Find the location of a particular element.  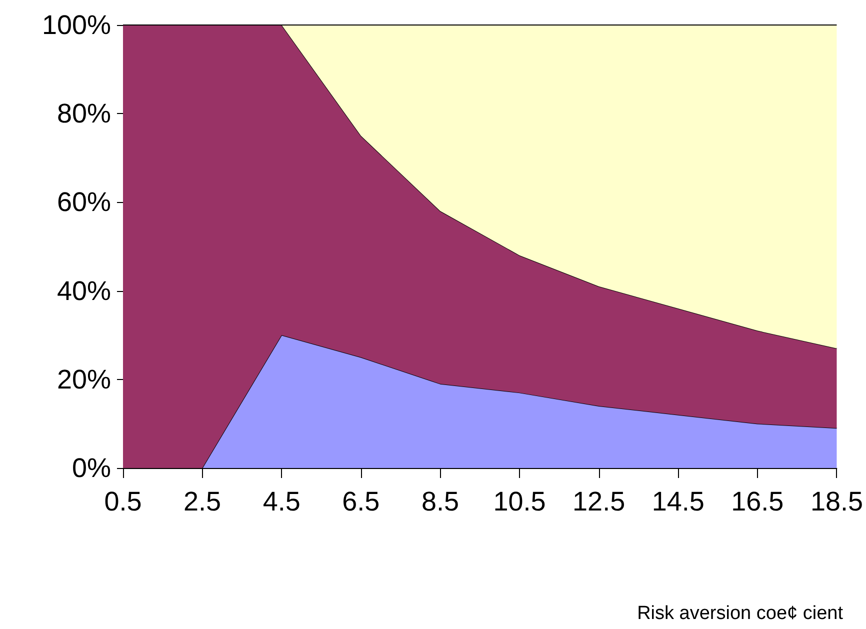

x-tick-label: 8.5 is located at coordinates (440, 501).